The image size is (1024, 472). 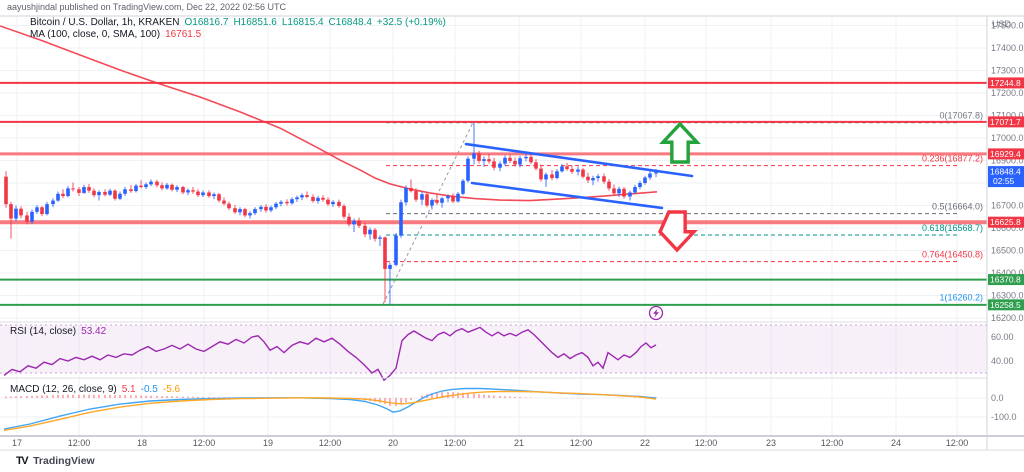 What do you see at coordinates (64, 461) in the screenshot?
I see `tradingview-brand: TradingView` at bounding box center [64, 461].